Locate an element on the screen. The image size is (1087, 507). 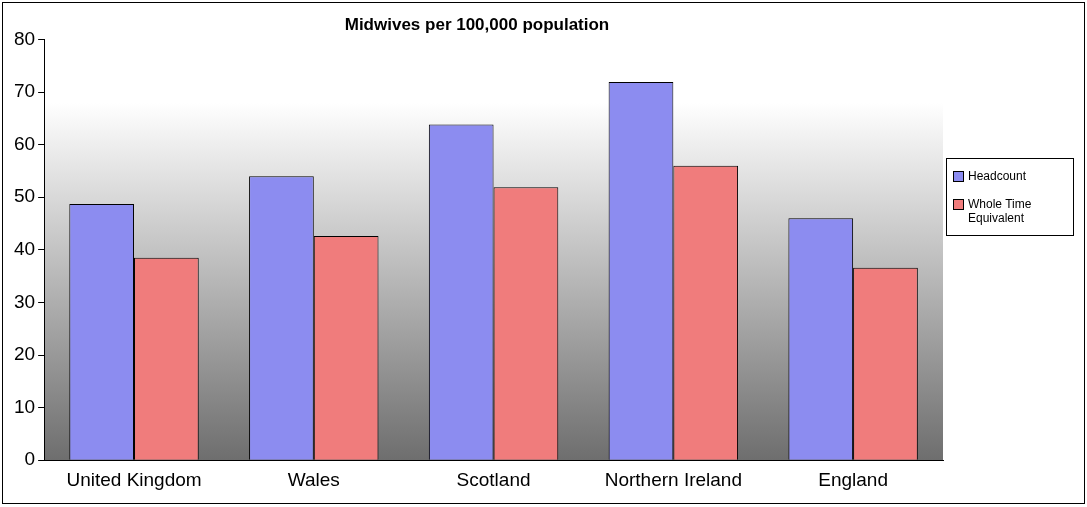
text: Headcount is located at coordinates (997, 176).